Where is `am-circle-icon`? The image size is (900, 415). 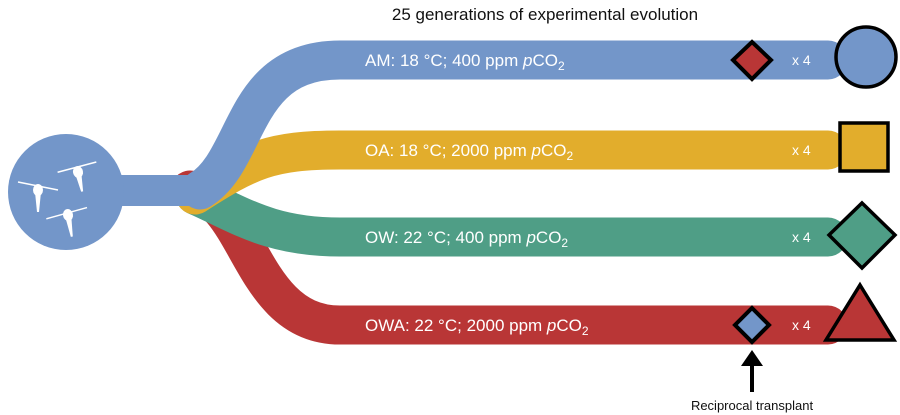
am-circle-icon is located at coordinates (866, 57).